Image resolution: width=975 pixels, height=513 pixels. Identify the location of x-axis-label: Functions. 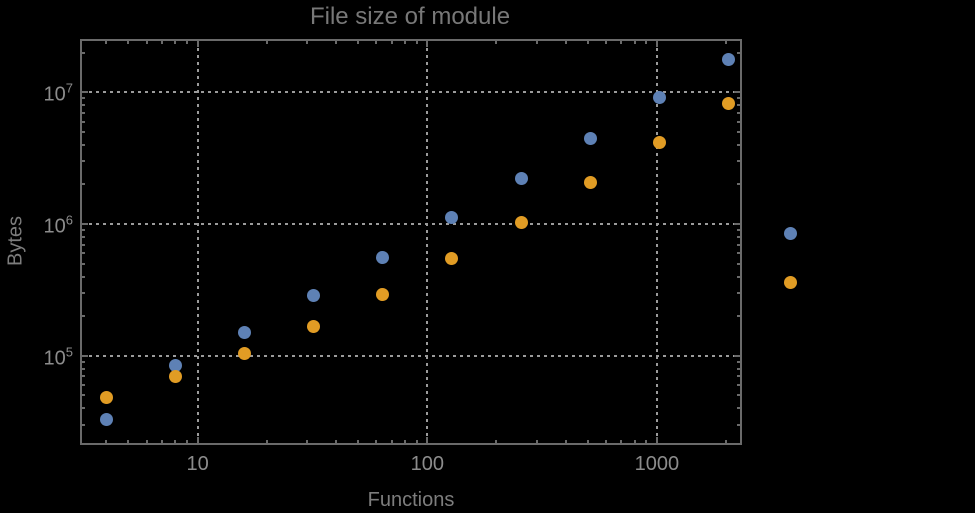
(411, 500).